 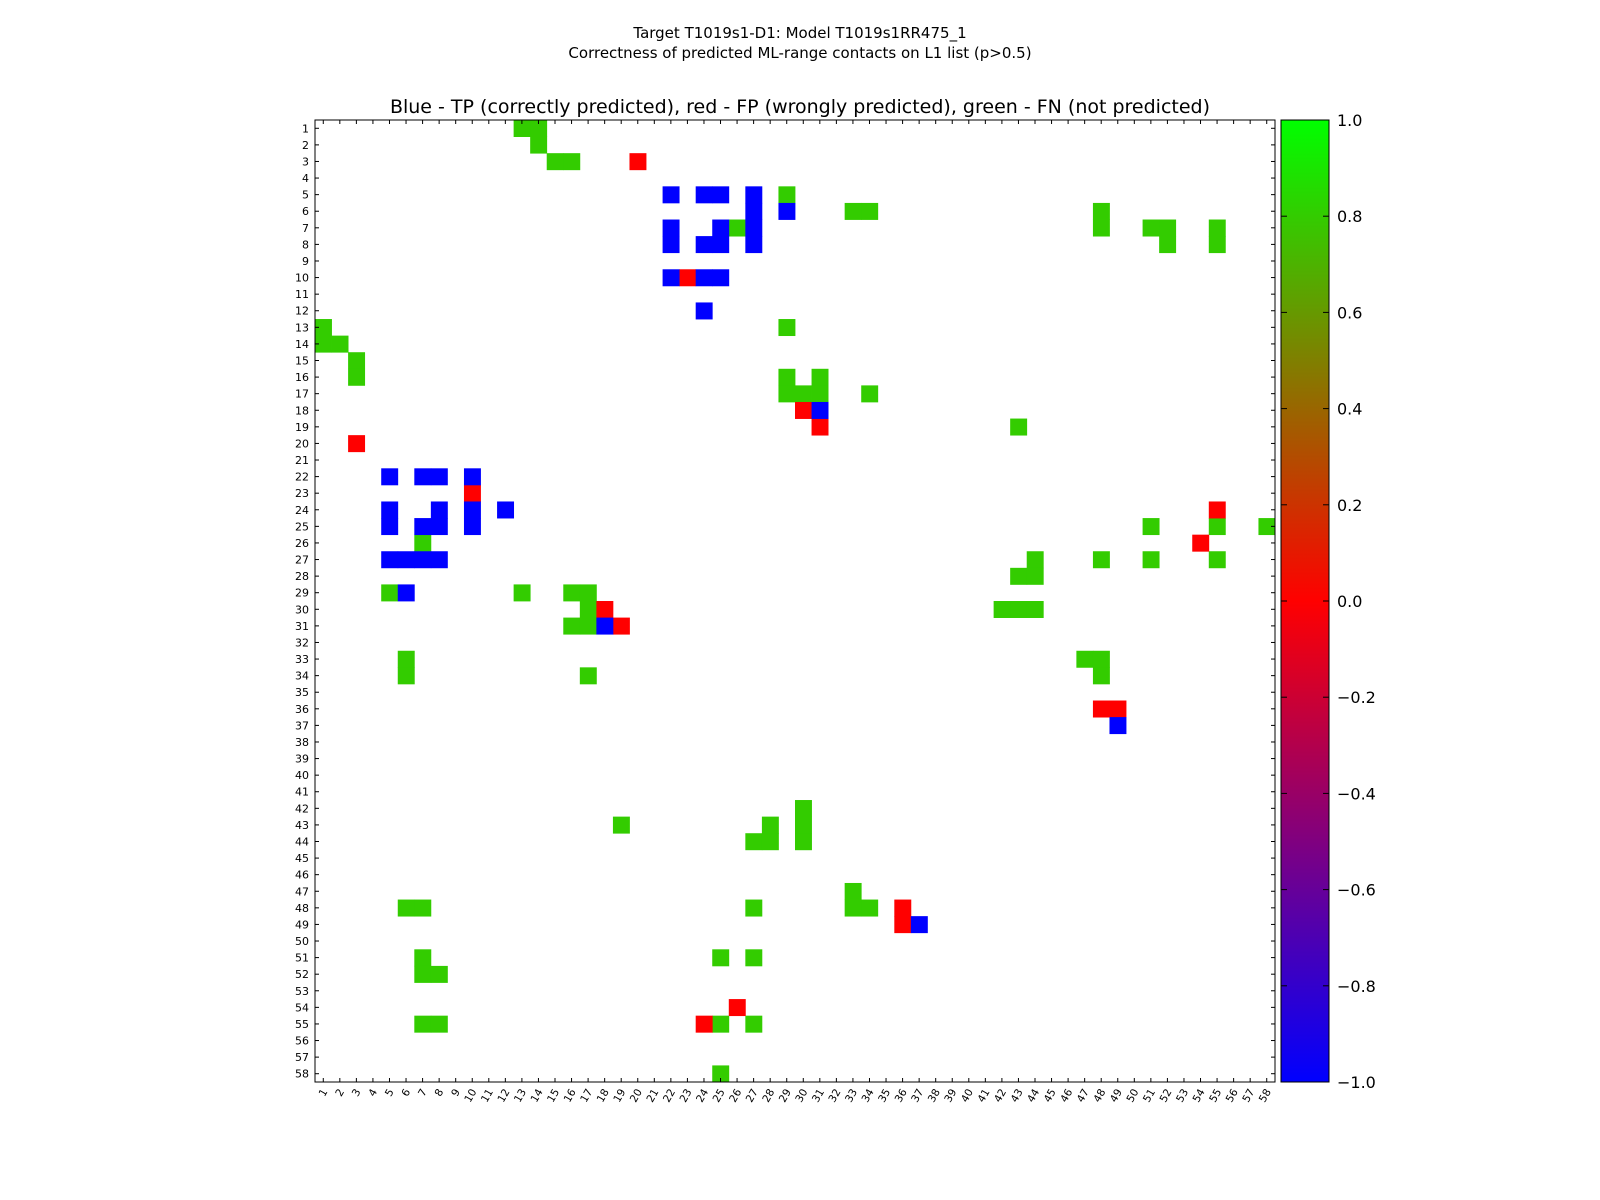 What do you see at coordinates (1215, 1096) in the screenshot?
I see `x-tick-label: 55` at bounding box center [1215, 1096].